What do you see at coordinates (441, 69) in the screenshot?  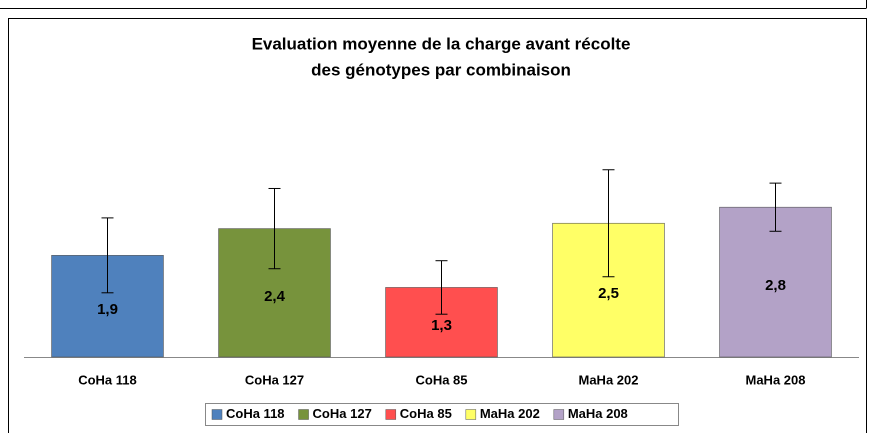 I see `chart-title: des génotypes par combinaison` at bounding box center [441, 69].